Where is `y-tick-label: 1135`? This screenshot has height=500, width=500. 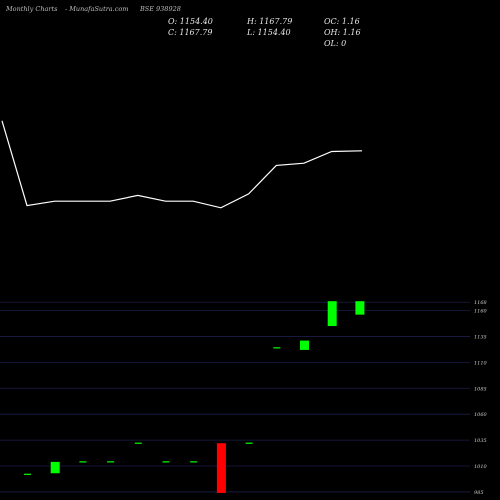
y-tick-label: 1135 is located at coordinates (480, 337).